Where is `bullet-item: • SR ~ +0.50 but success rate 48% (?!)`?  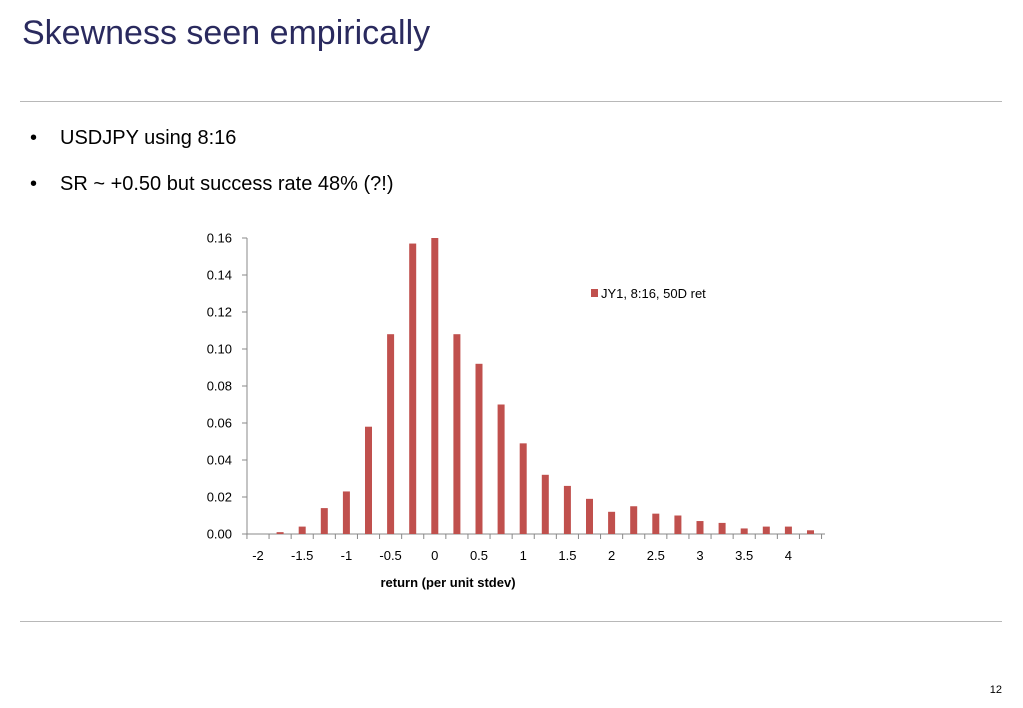
bullet-item: • SR ~ +0.50 but success rate 48% (?!) is located at coordinates (212, 191).